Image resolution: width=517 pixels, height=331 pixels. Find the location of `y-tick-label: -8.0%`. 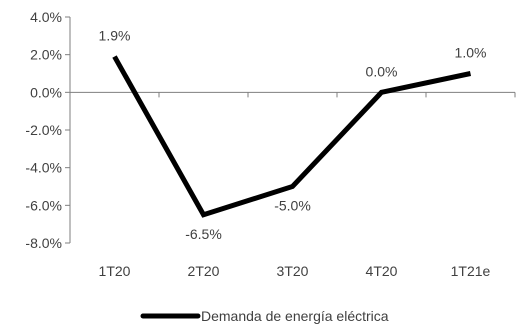

y-tick-label: -8.0% is located at coordinates (43, 243).